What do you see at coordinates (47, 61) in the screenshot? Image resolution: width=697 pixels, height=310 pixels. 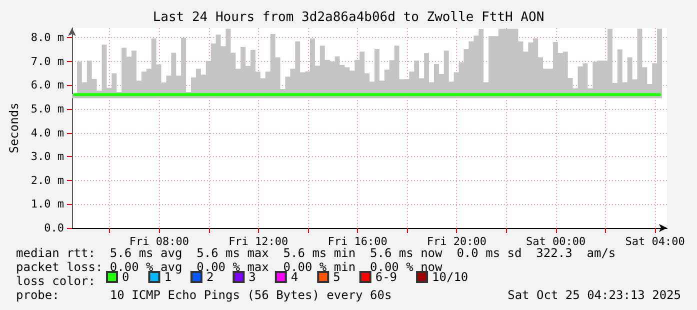 I see `y-tick-label: 7.0 m` at bounding box center [47, 61].